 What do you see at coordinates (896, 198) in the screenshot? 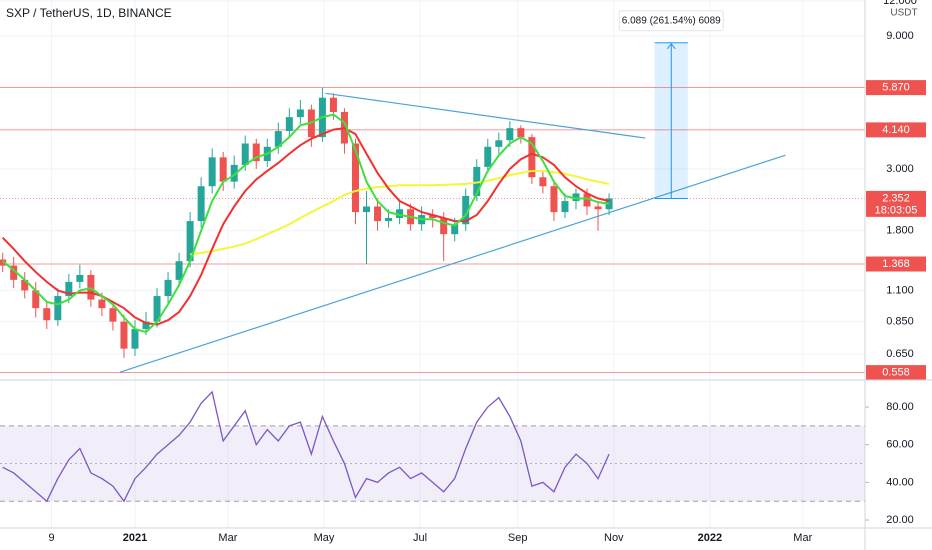
I see `price-label: 2.352` at bounding box center [896, 198].